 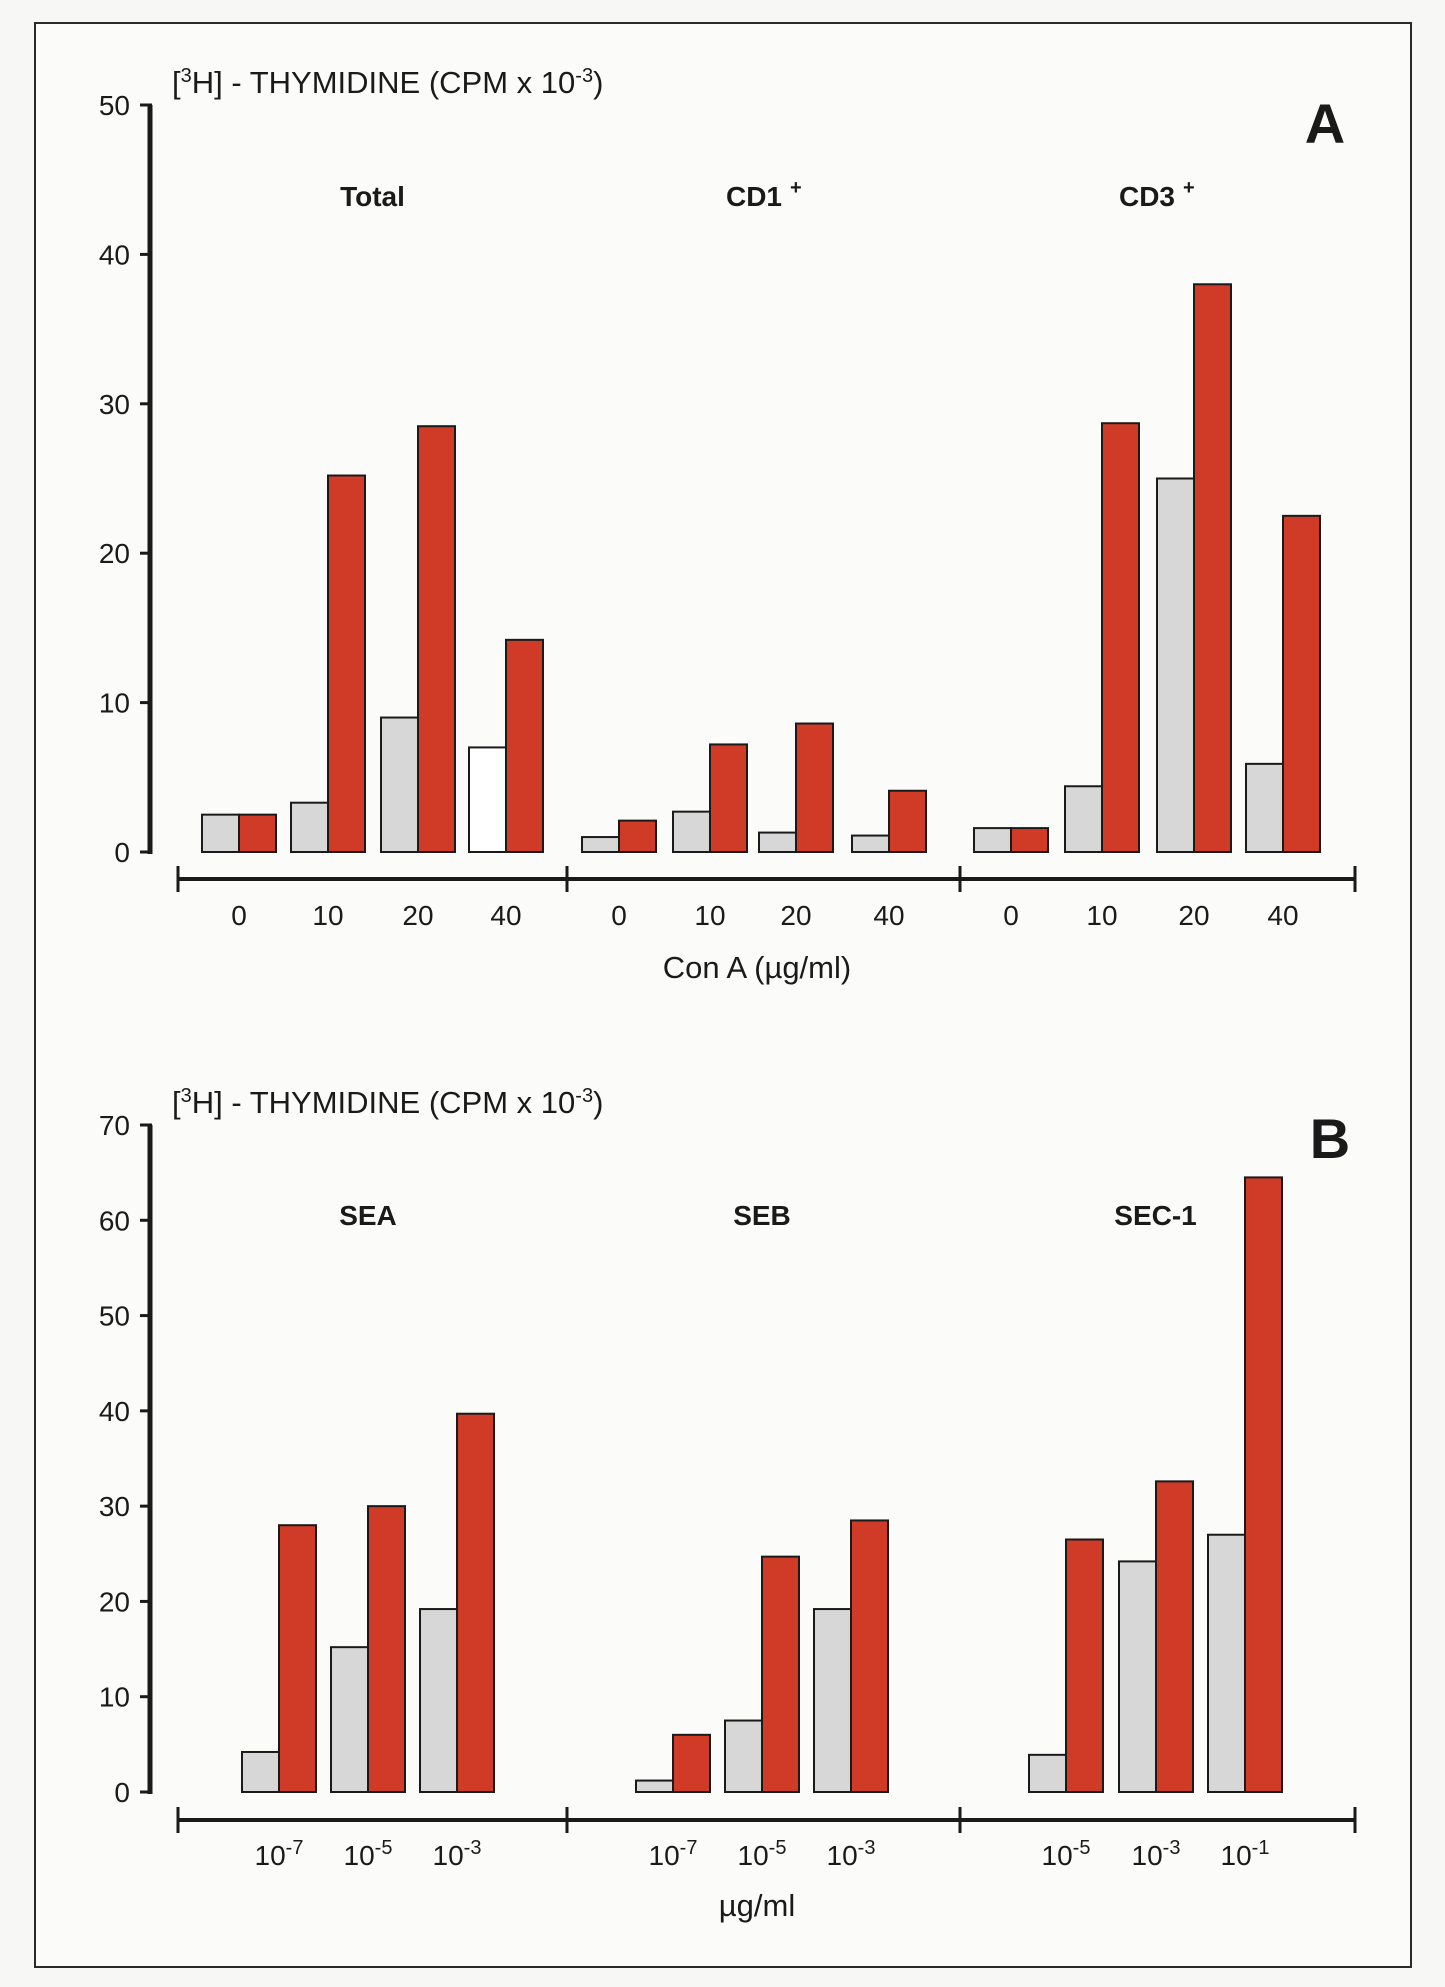 I want to click on x-axis-title: Con A (µg/ml), so click(x=757, y=967).